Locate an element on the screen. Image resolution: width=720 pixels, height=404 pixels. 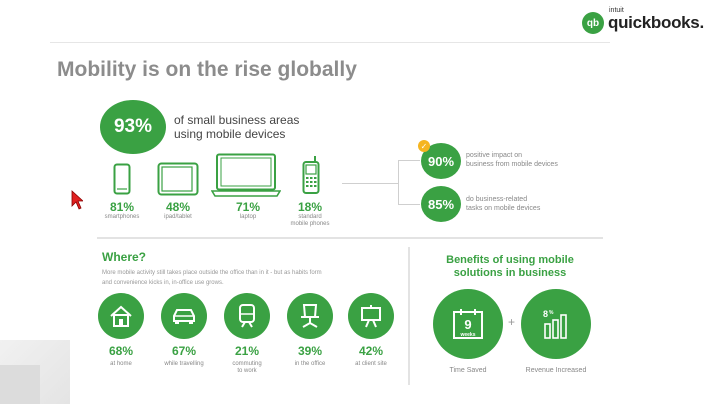
laptop-icon is located at coordinates (246, 175).